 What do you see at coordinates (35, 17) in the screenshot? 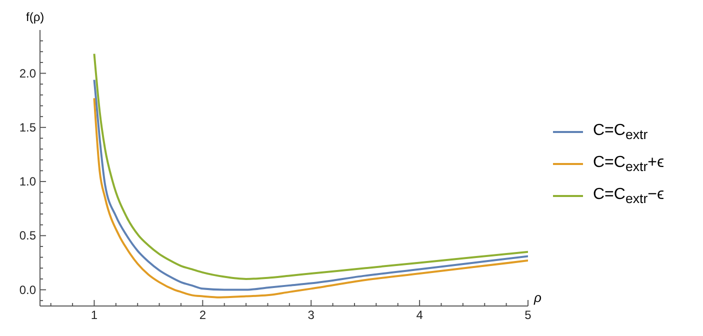
I see `y-axis-title: f(ρ)` at bounding box center [35, 17].